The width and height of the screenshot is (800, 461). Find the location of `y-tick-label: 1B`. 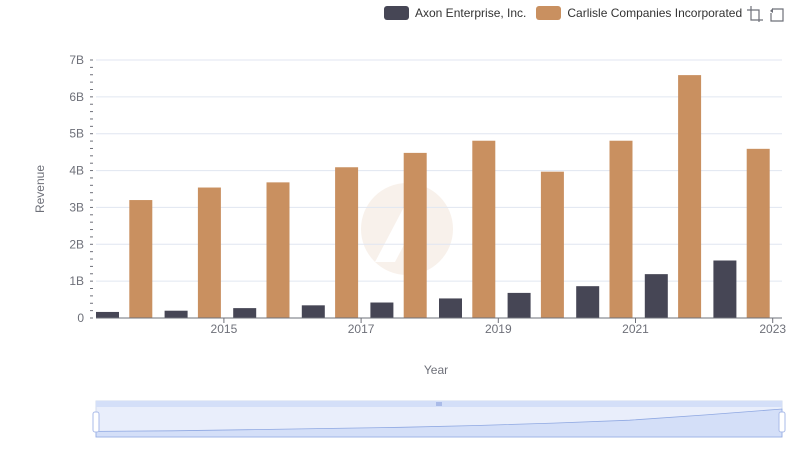

y-tick-label: 1B is located at coordinates (76, 281).